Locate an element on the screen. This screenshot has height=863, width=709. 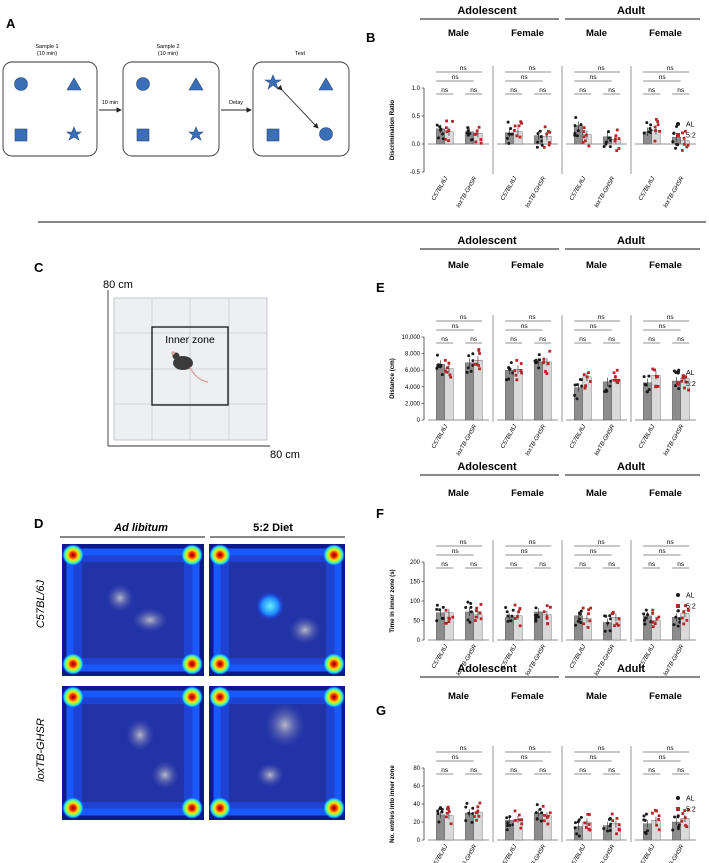
x-category-label: C57BL/6J is located at coordinates (578, 188).